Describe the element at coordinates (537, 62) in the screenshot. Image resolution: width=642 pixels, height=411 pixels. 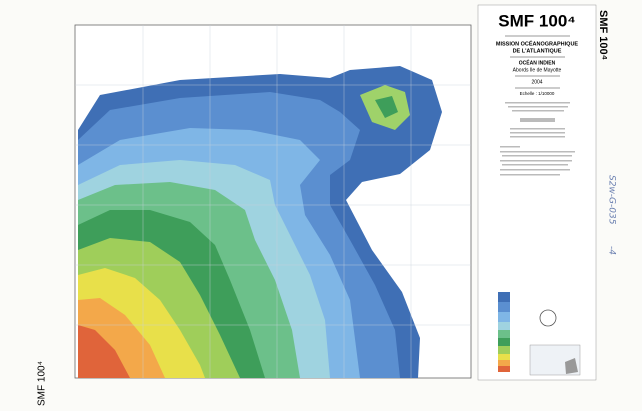
I see `ocean: OCÉAN INDIEN` at that location.